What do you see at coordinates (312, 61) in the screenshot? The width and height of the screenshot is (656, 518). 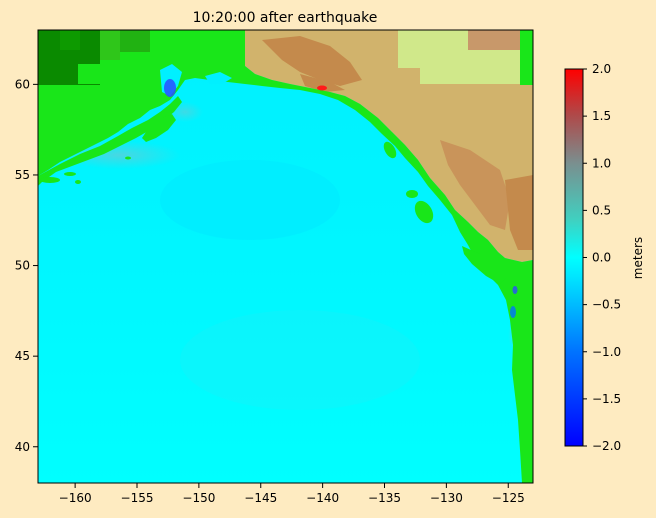 I see `terrain-highlands` at bounding box center [312, 61].